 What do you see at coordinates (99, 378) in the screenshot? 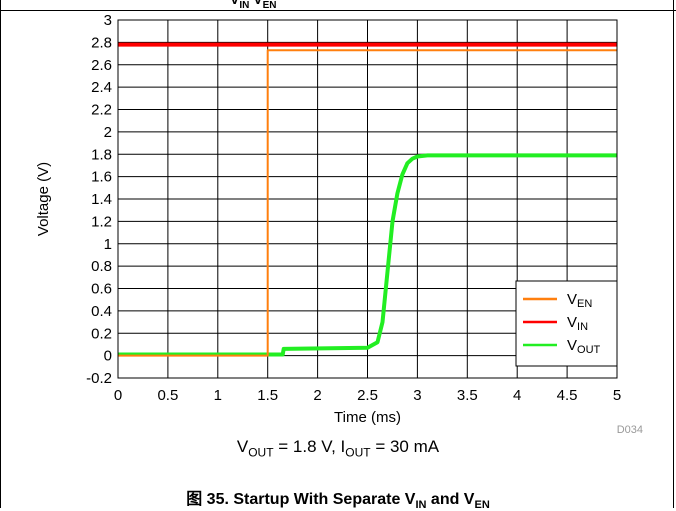
I see `y-tick-label: -0.2` at bounding box center [99, 378].